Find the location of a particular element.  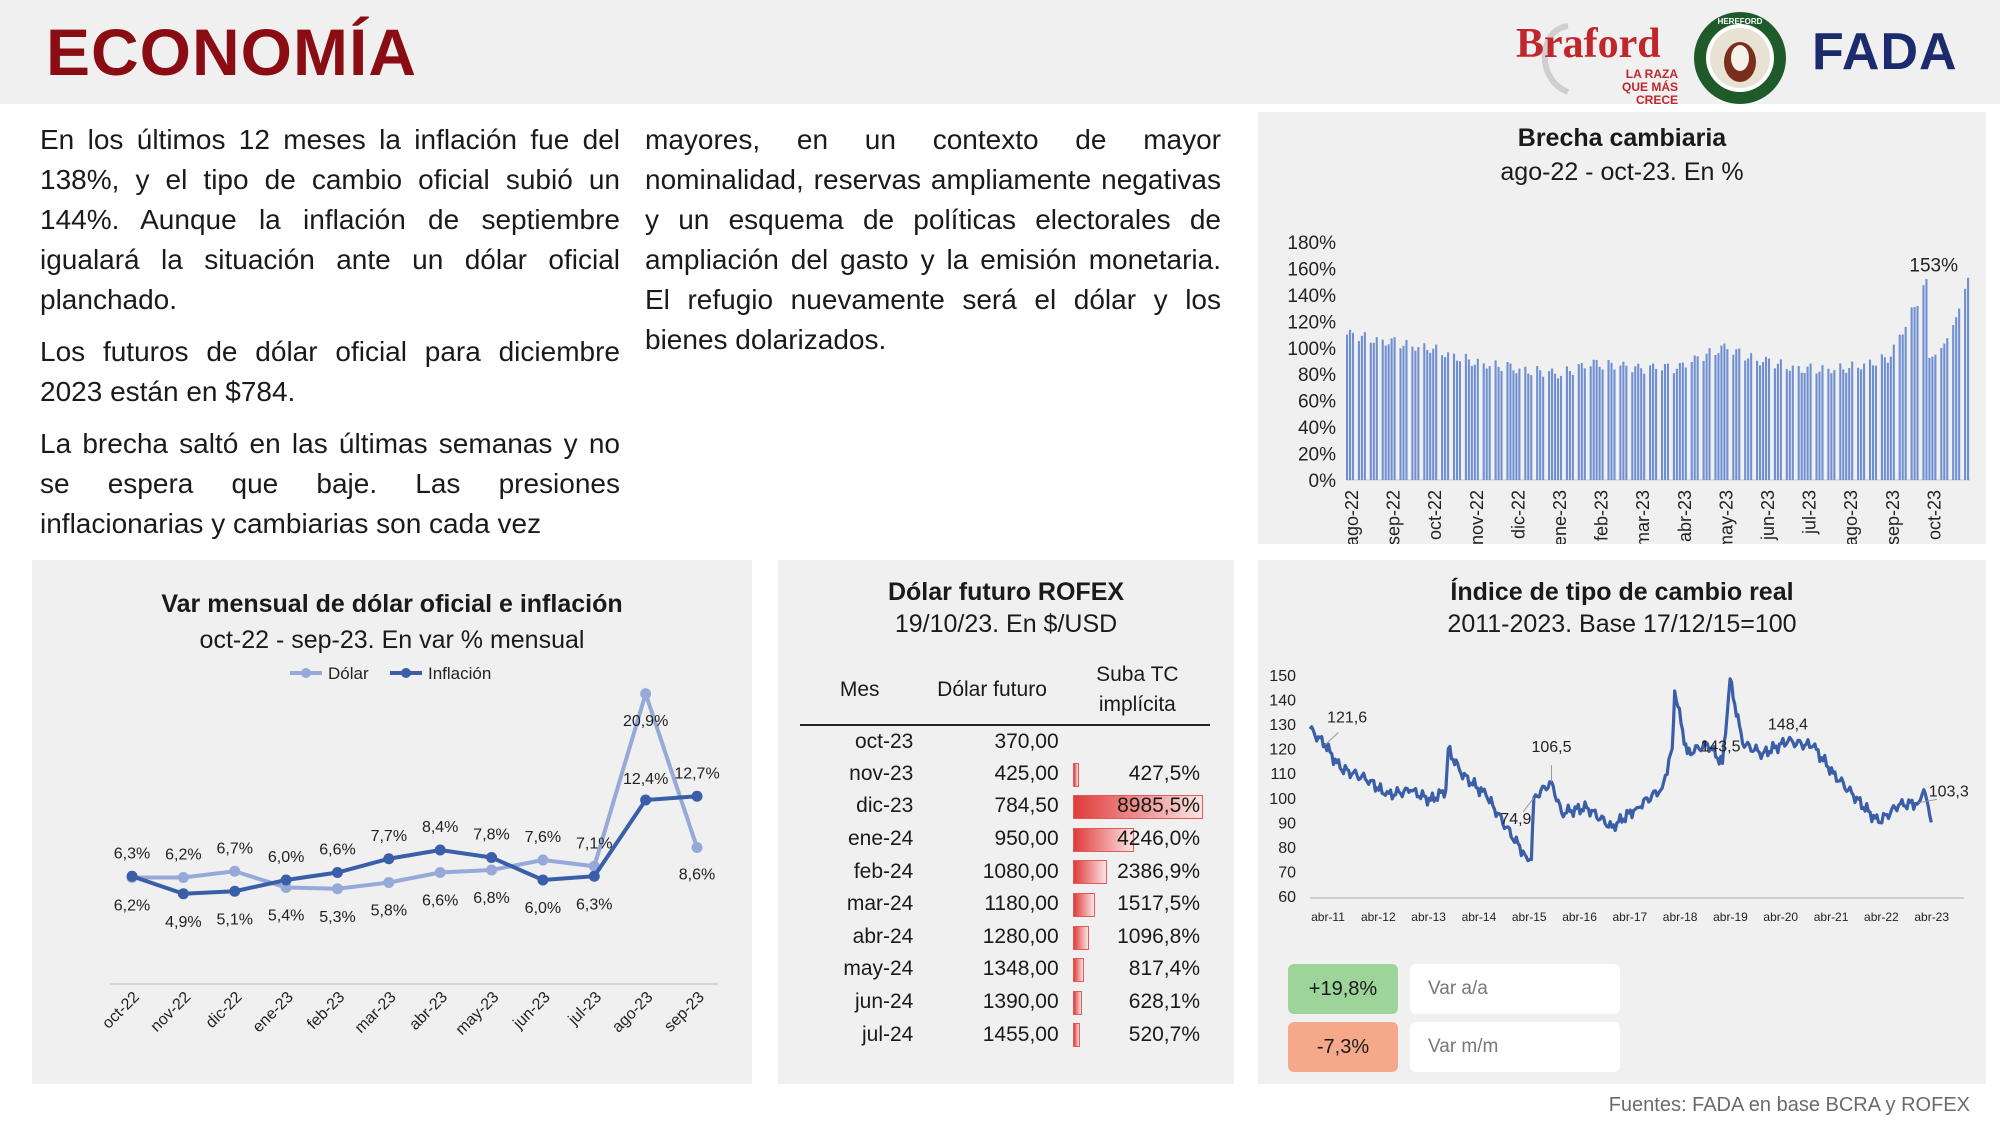

var-data-label: 6,2% is located at coordinates (132, 906).